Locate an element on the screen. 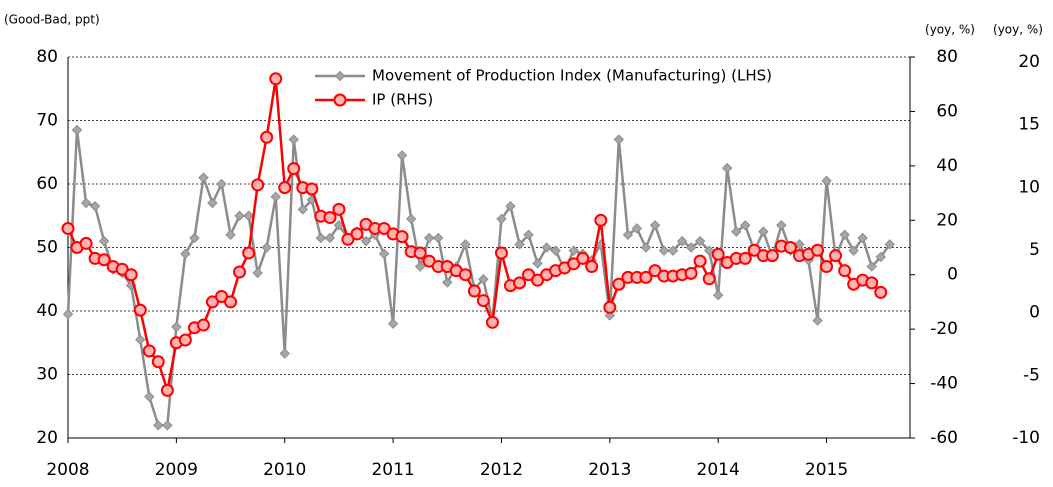  x-tick-label: 2014 is located at coordinates (718, 470).